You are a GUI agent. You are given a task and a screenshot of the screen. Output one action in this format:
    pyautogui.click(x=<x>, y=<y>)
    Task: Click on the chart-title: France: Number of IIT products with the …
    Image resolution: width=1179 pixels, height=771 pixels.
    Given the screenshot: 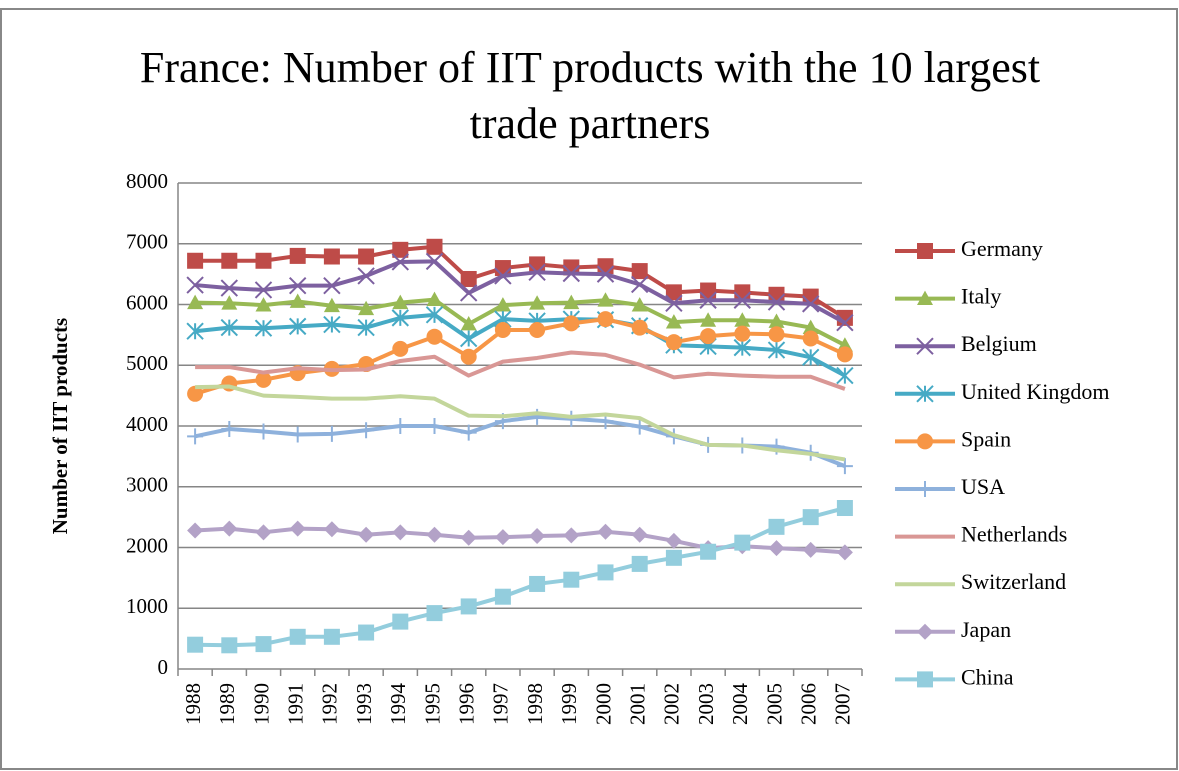 What is the action you would take?
    pyautogui.click(x=590, y=95)
    